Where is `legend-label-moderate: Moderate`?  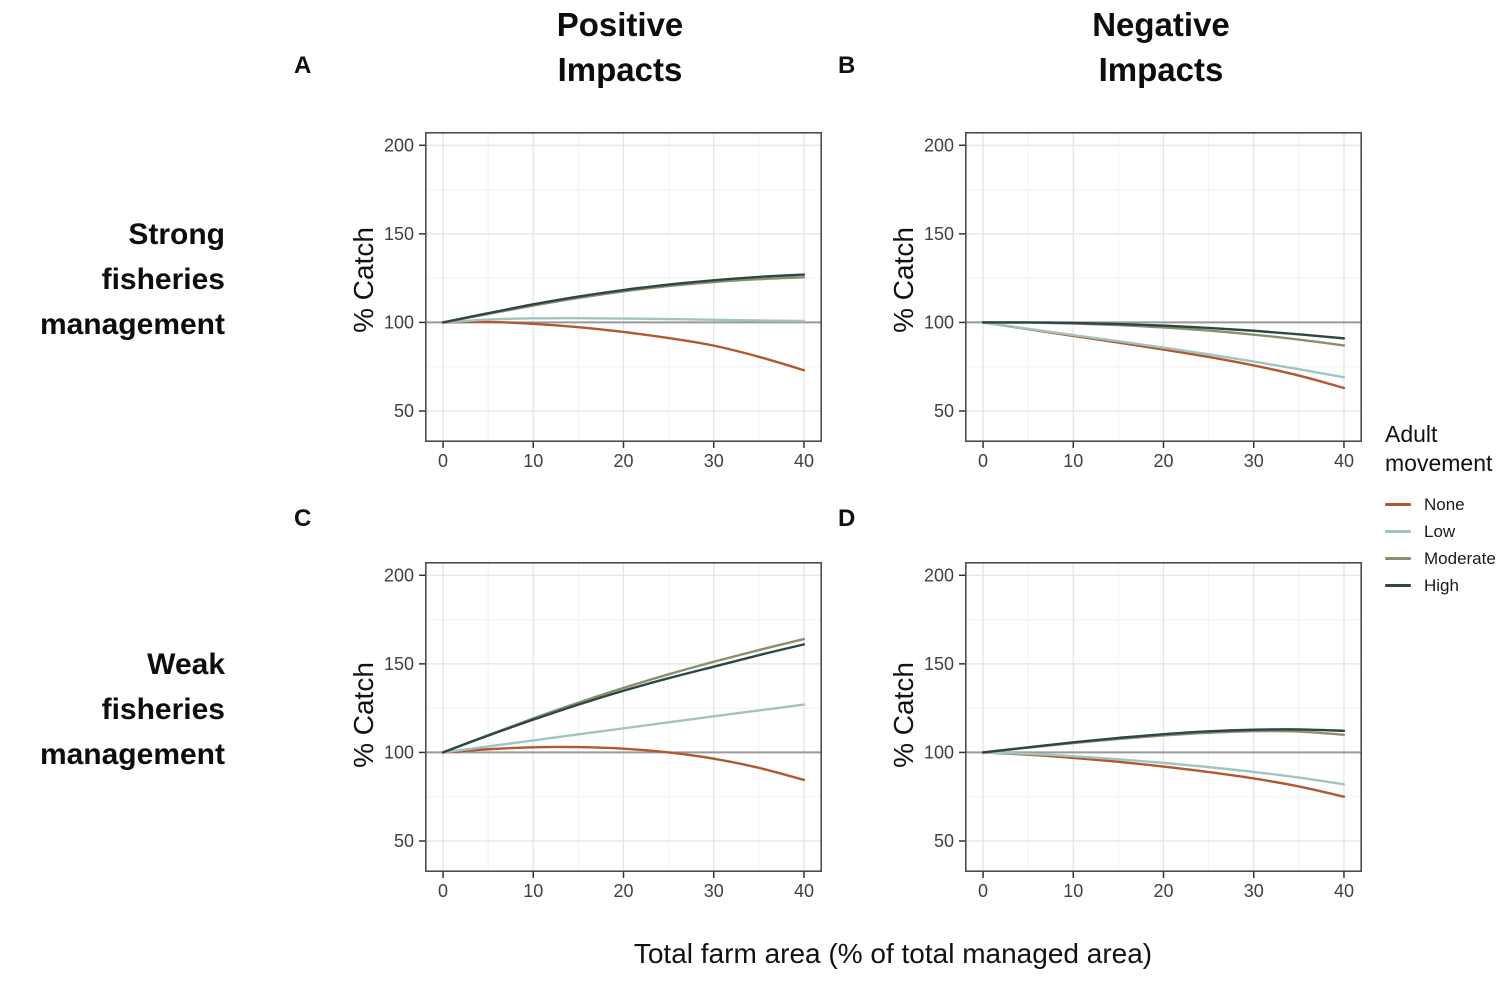 legend-label-moderate: Moderate is located at coordinates (1460, 558).